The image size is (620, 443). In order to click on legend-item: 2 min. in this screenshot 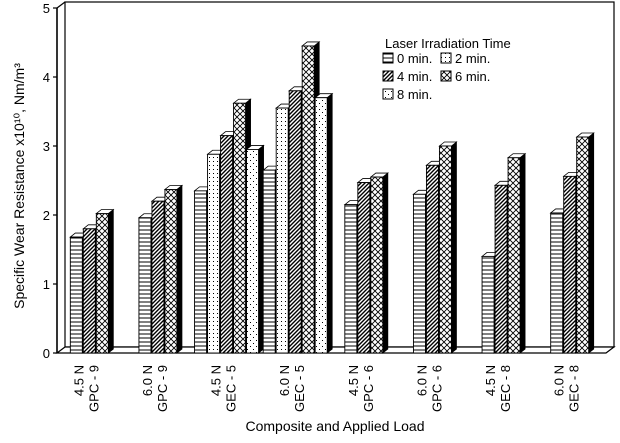, I will do `click(465, 58)`.